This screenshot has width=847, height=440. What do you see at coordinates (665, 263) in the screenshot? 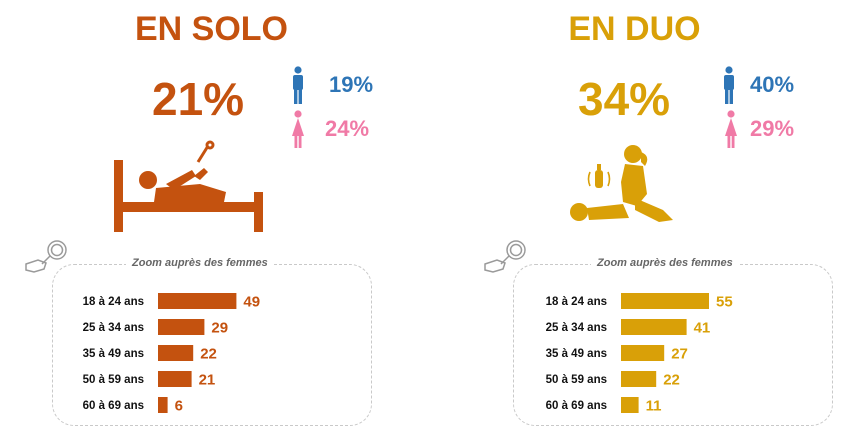
I see `duo-zoom-label: Zoom auprès des femmes` at bounding box center [665, 263].